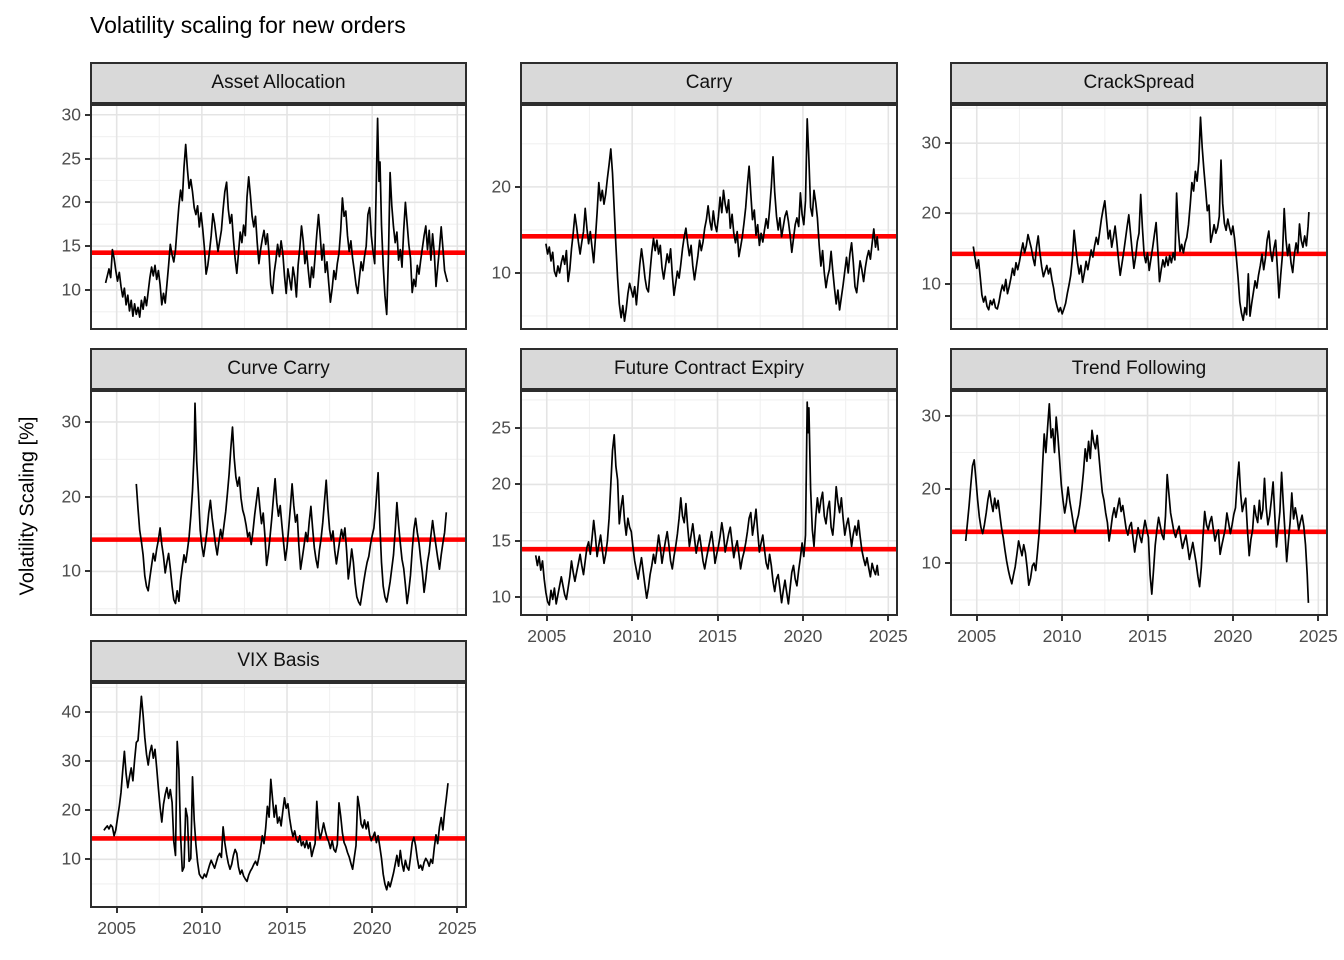  I want to click on facet-strip: Trend Following, so click(1139, 369).